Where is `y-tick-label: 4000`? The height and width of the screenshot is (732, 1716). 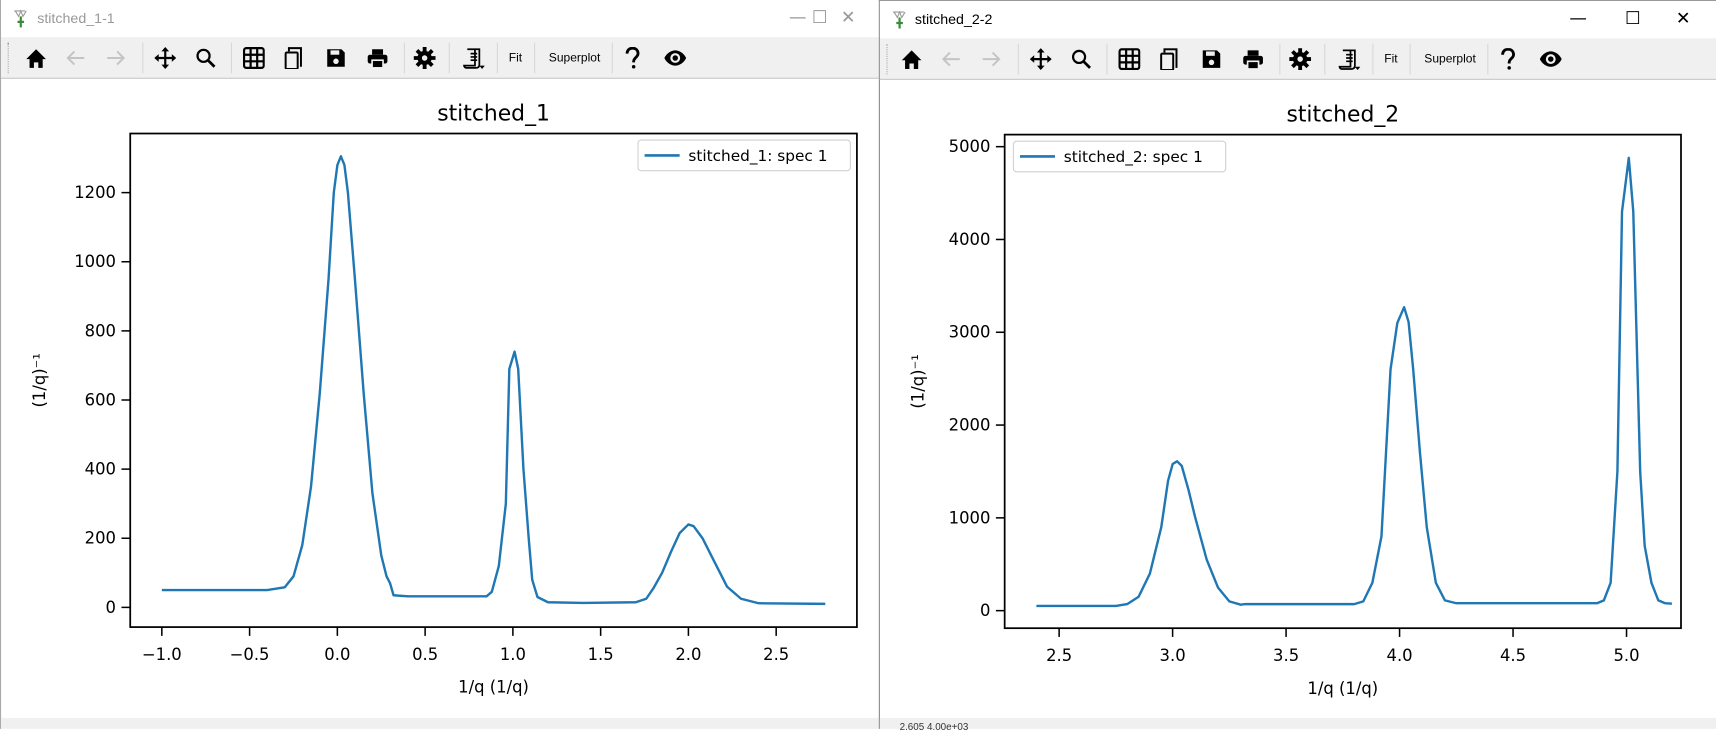 y-tick-label: 4000 is located at coordinates (970, 239).